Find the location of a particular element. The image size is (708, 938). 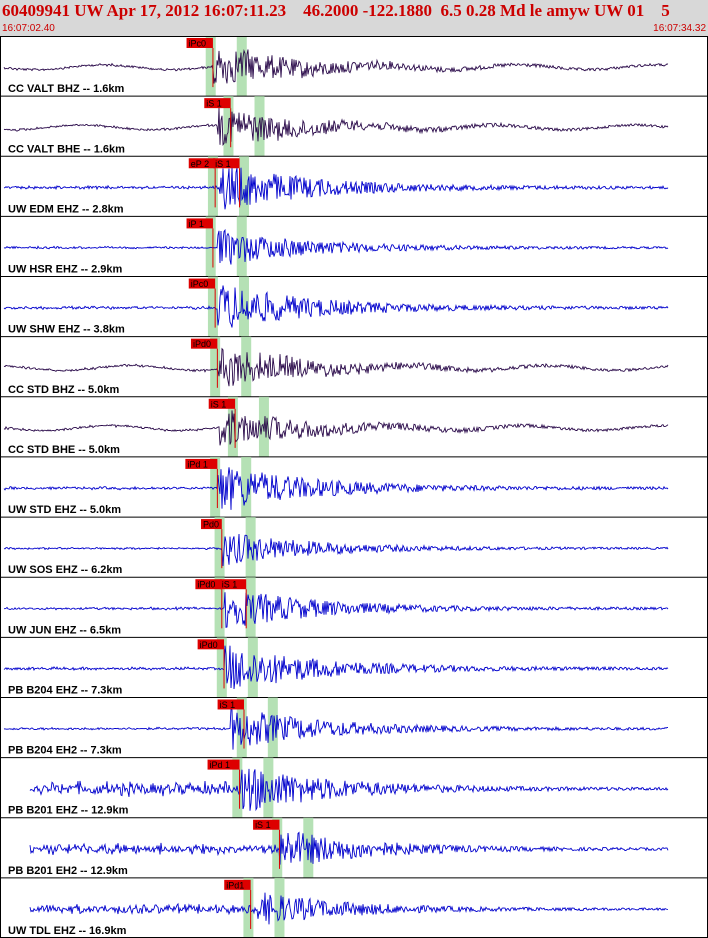

station-label: UW SHW EHZ -- 3.8km is located at coordinates (66, 330).